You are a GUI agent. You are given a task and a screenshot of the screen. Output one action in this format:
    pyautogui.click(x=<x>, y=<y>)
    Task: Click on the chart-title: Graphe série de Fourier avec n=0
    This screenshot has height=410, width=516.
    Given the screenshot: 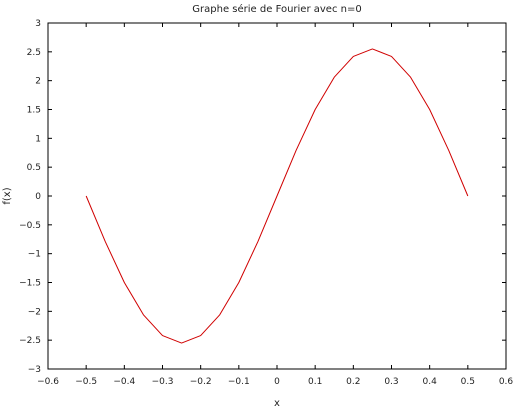 What is the action you would take?
    pyautogui.click(x=276, y=9)
    